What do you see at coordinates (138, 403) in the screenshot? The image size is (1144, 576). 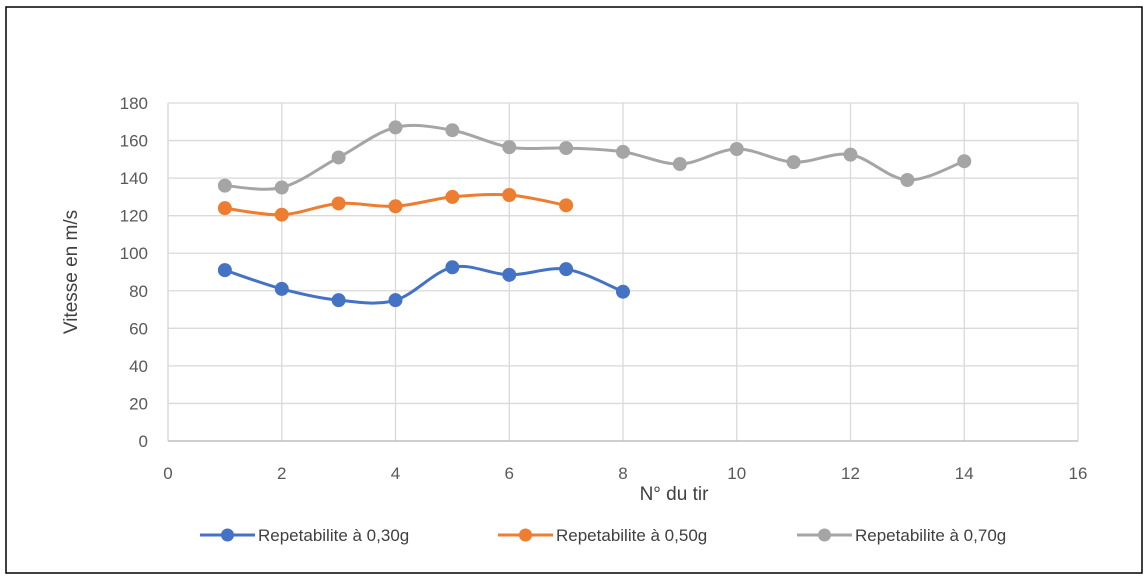 I see `y-tick-label: 20` at bounding box center [138, 403].